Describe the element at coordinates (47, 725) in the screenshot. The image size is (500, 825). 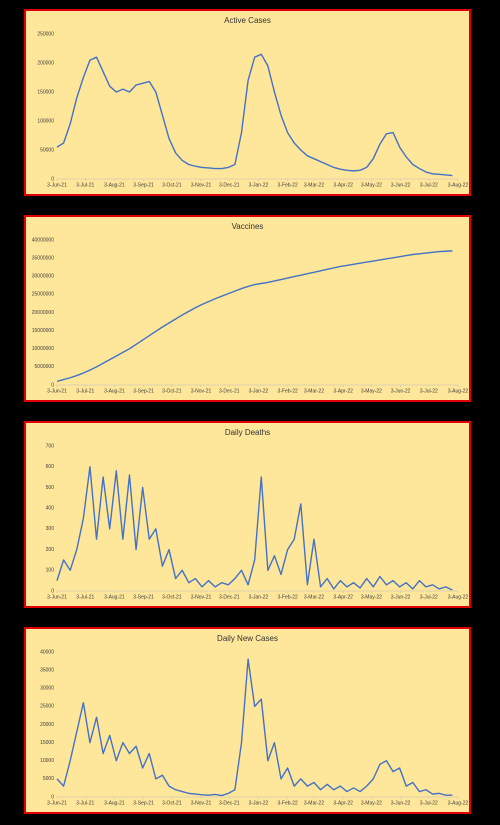
I see `y-tick-label: 20000` at that location.